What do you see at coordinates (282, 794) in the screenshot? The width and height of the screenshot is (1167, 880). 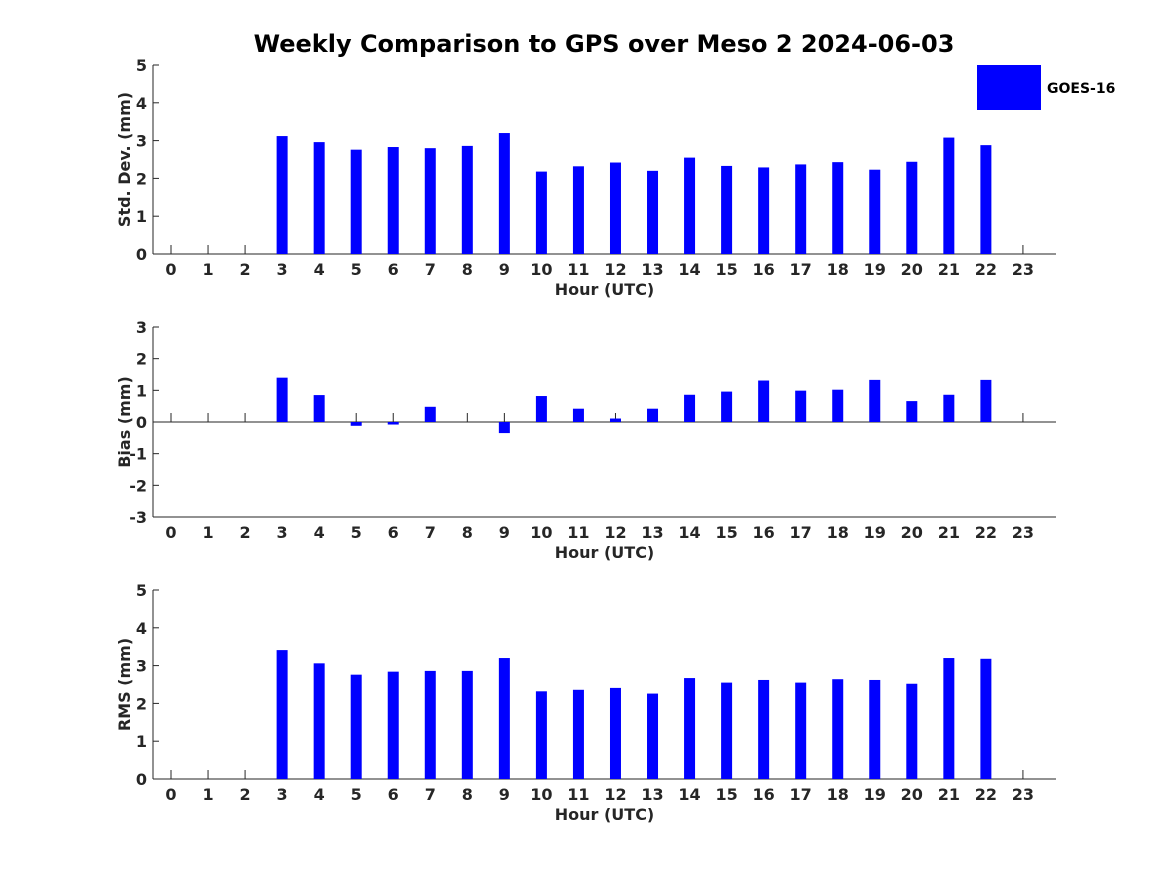 I see `rms-x-tick-label: 3` at bounding box center [282, 794].